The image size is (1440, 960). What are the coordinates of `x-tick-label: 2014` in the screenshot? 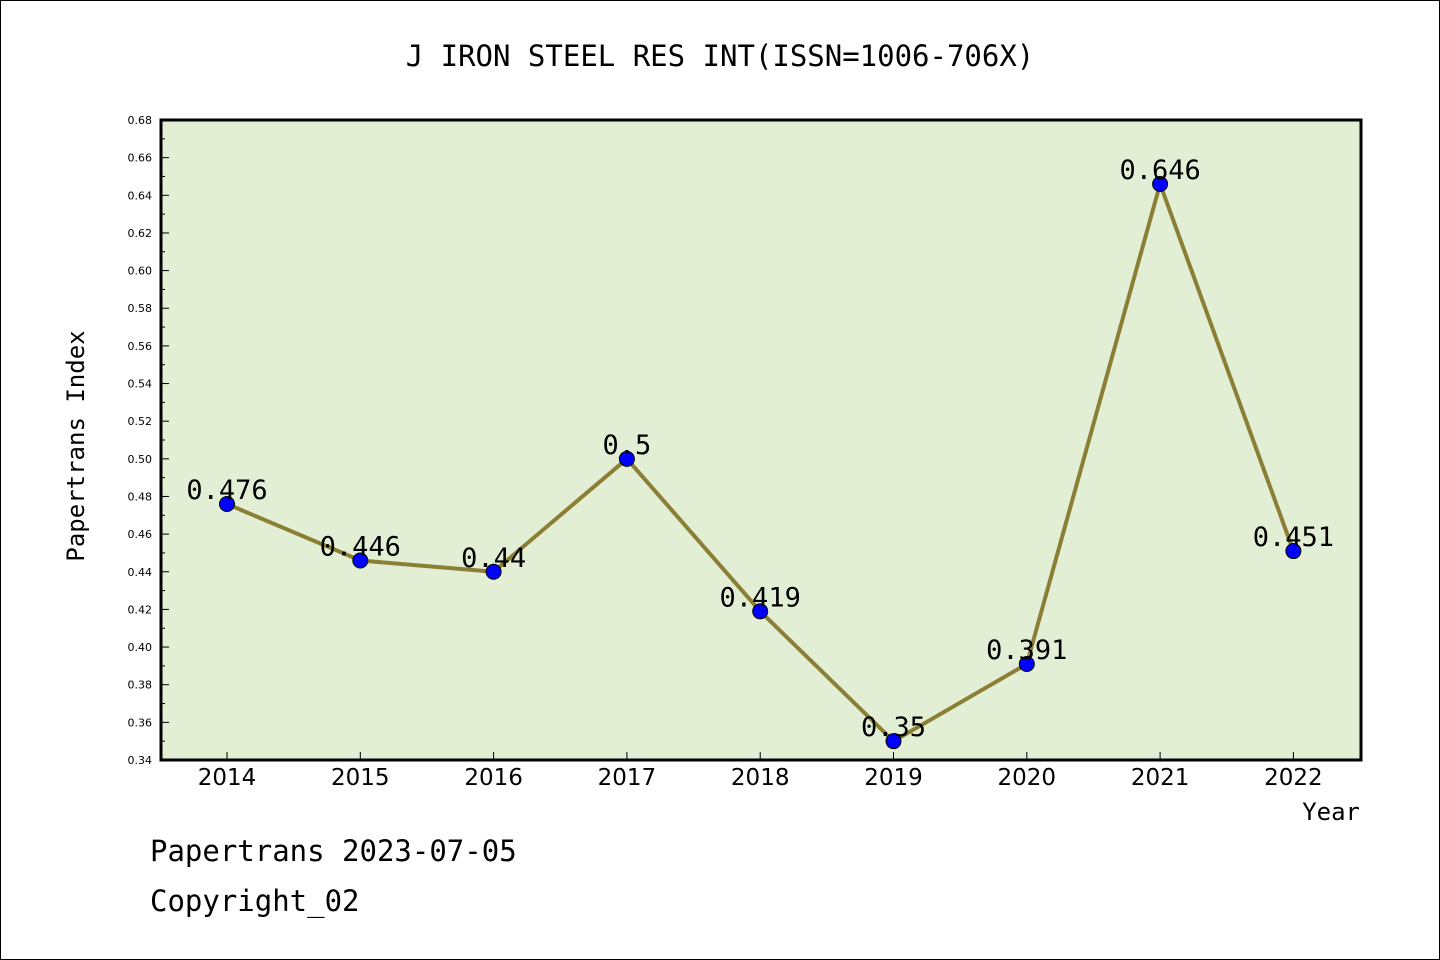 It's located at (227, 778).